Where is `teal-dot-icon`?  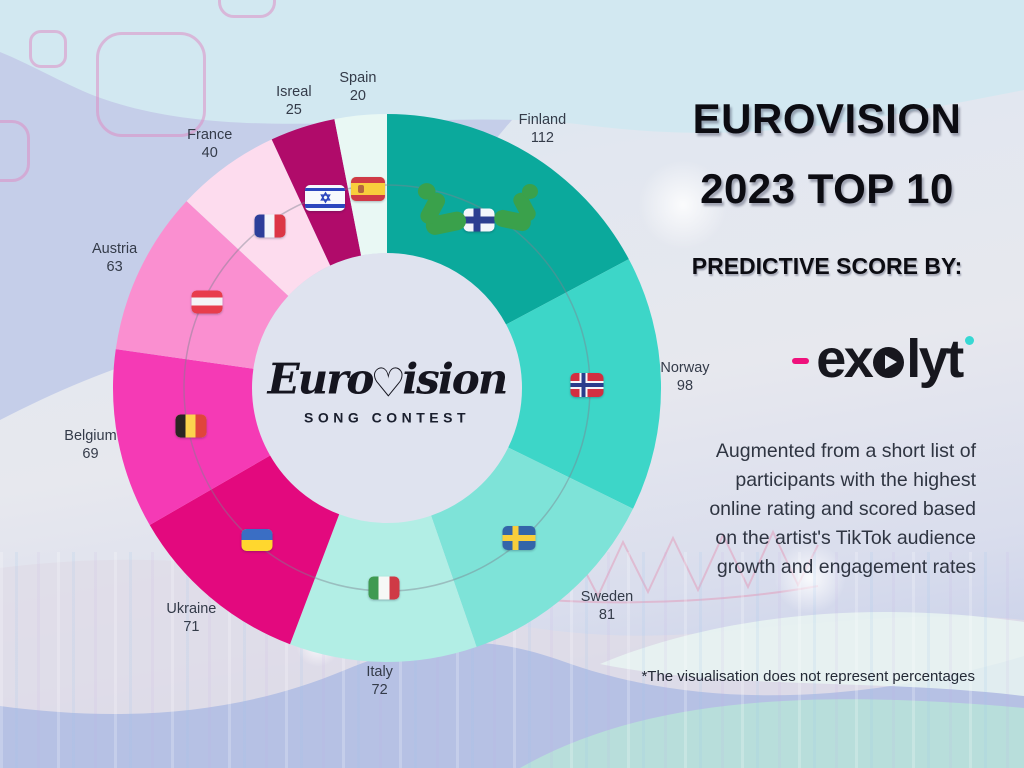 teal-dot-icon is located at coordinates (969, 340).